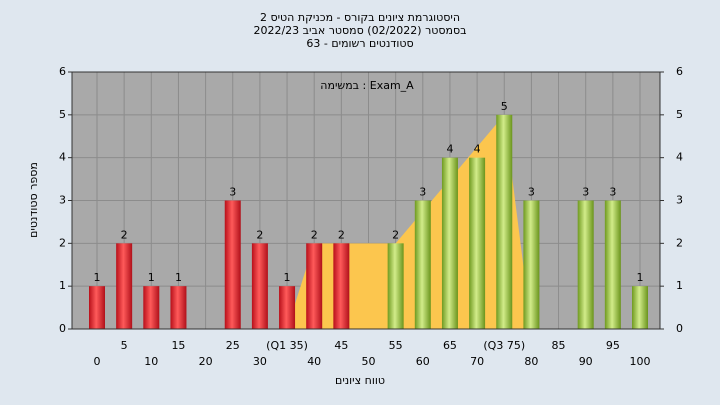 This screenshot has height=405, width=720. I want to click on x-tick-label: (Q1 35), so click(287, 345).